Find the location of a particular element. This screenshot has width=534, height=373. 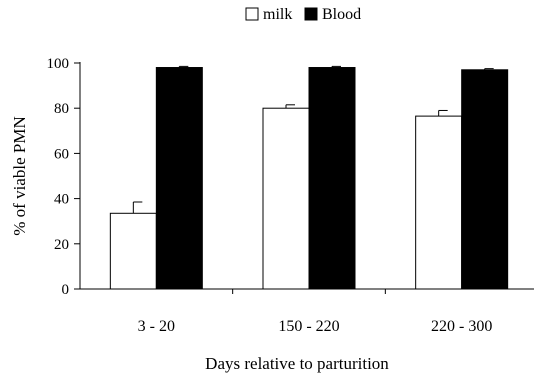

legend-swatch-blood is located at coordinates (311, 14).